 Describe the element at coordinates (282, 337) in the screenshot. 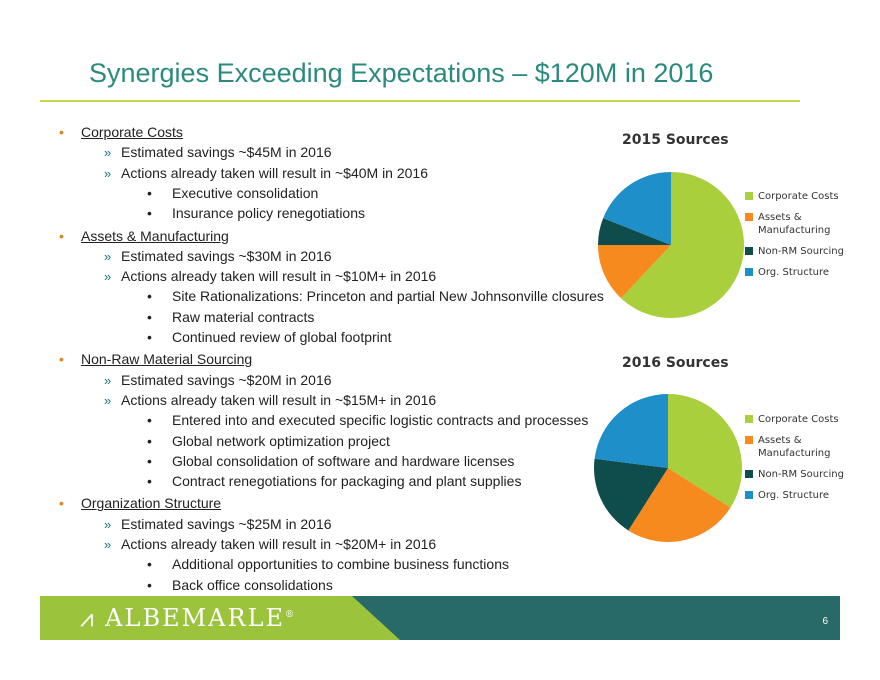

I see `detail-bullet-text: Continued review of global footprint` at that location.